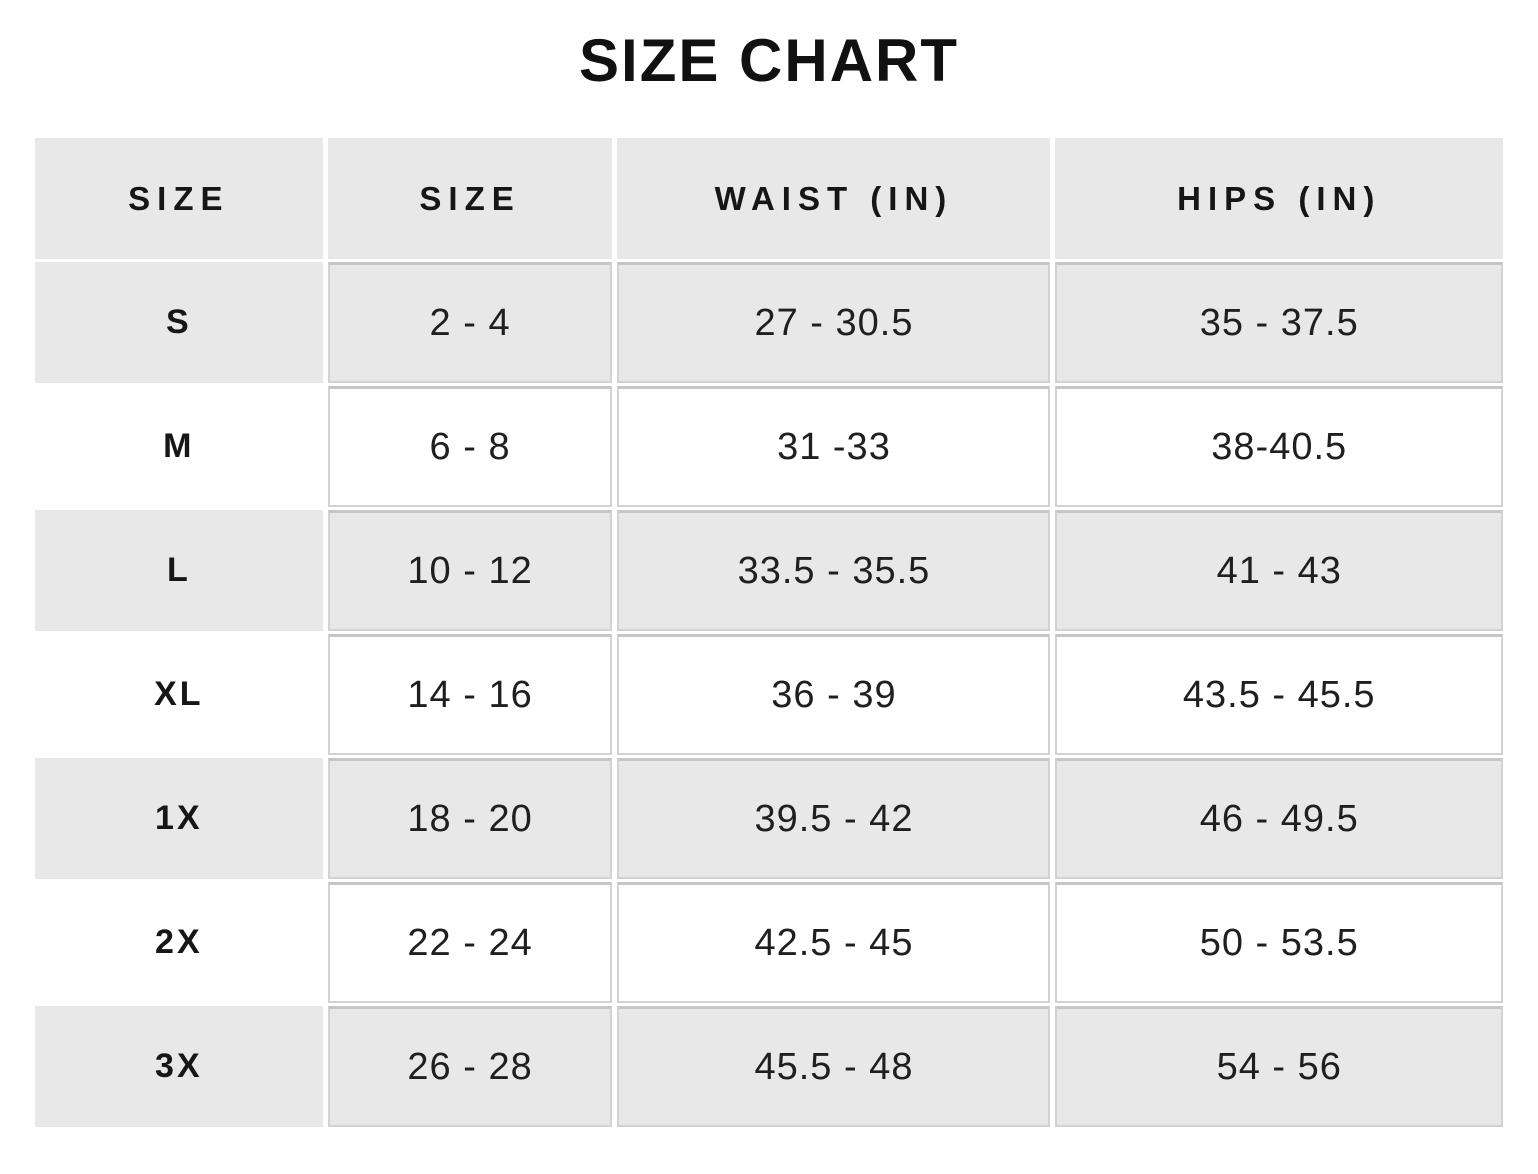 The height and width of the screenshot is (1174, 1538). What do you see at coordinates (179, 322) in the screenshot?
I see `size-label-cell: S` at bounding box center [179, 322].